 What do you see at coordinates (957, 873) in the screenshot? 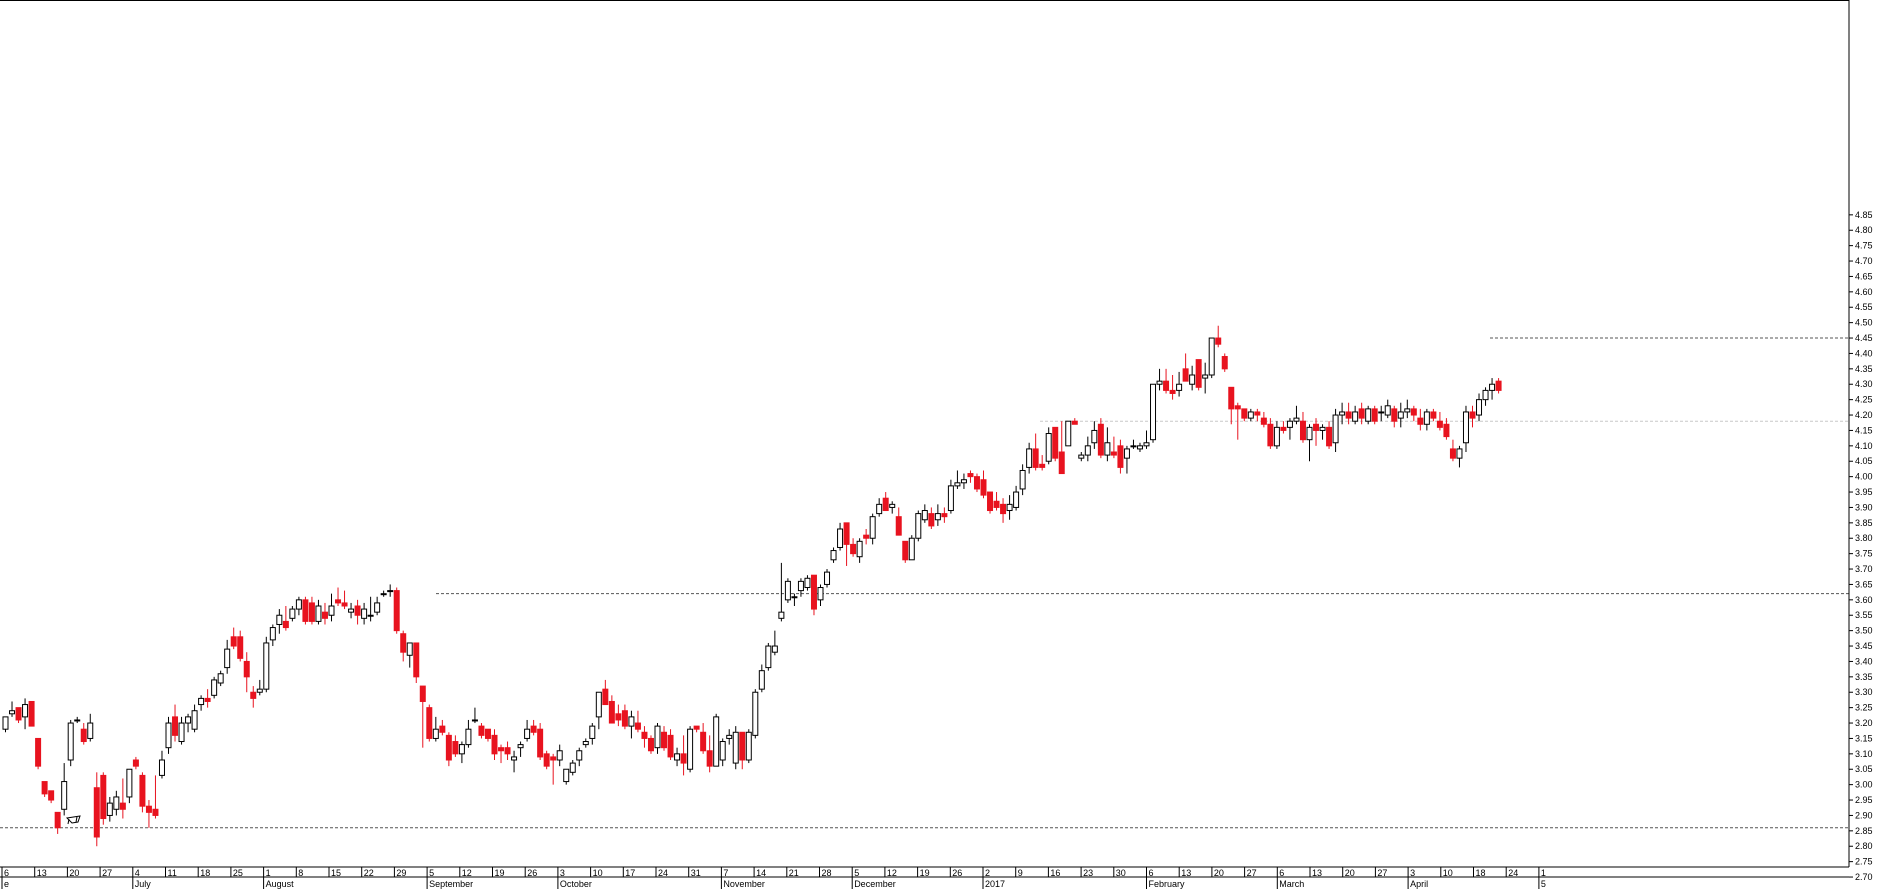
I see `x-day-label: 26` at bounding box center [957, 873].